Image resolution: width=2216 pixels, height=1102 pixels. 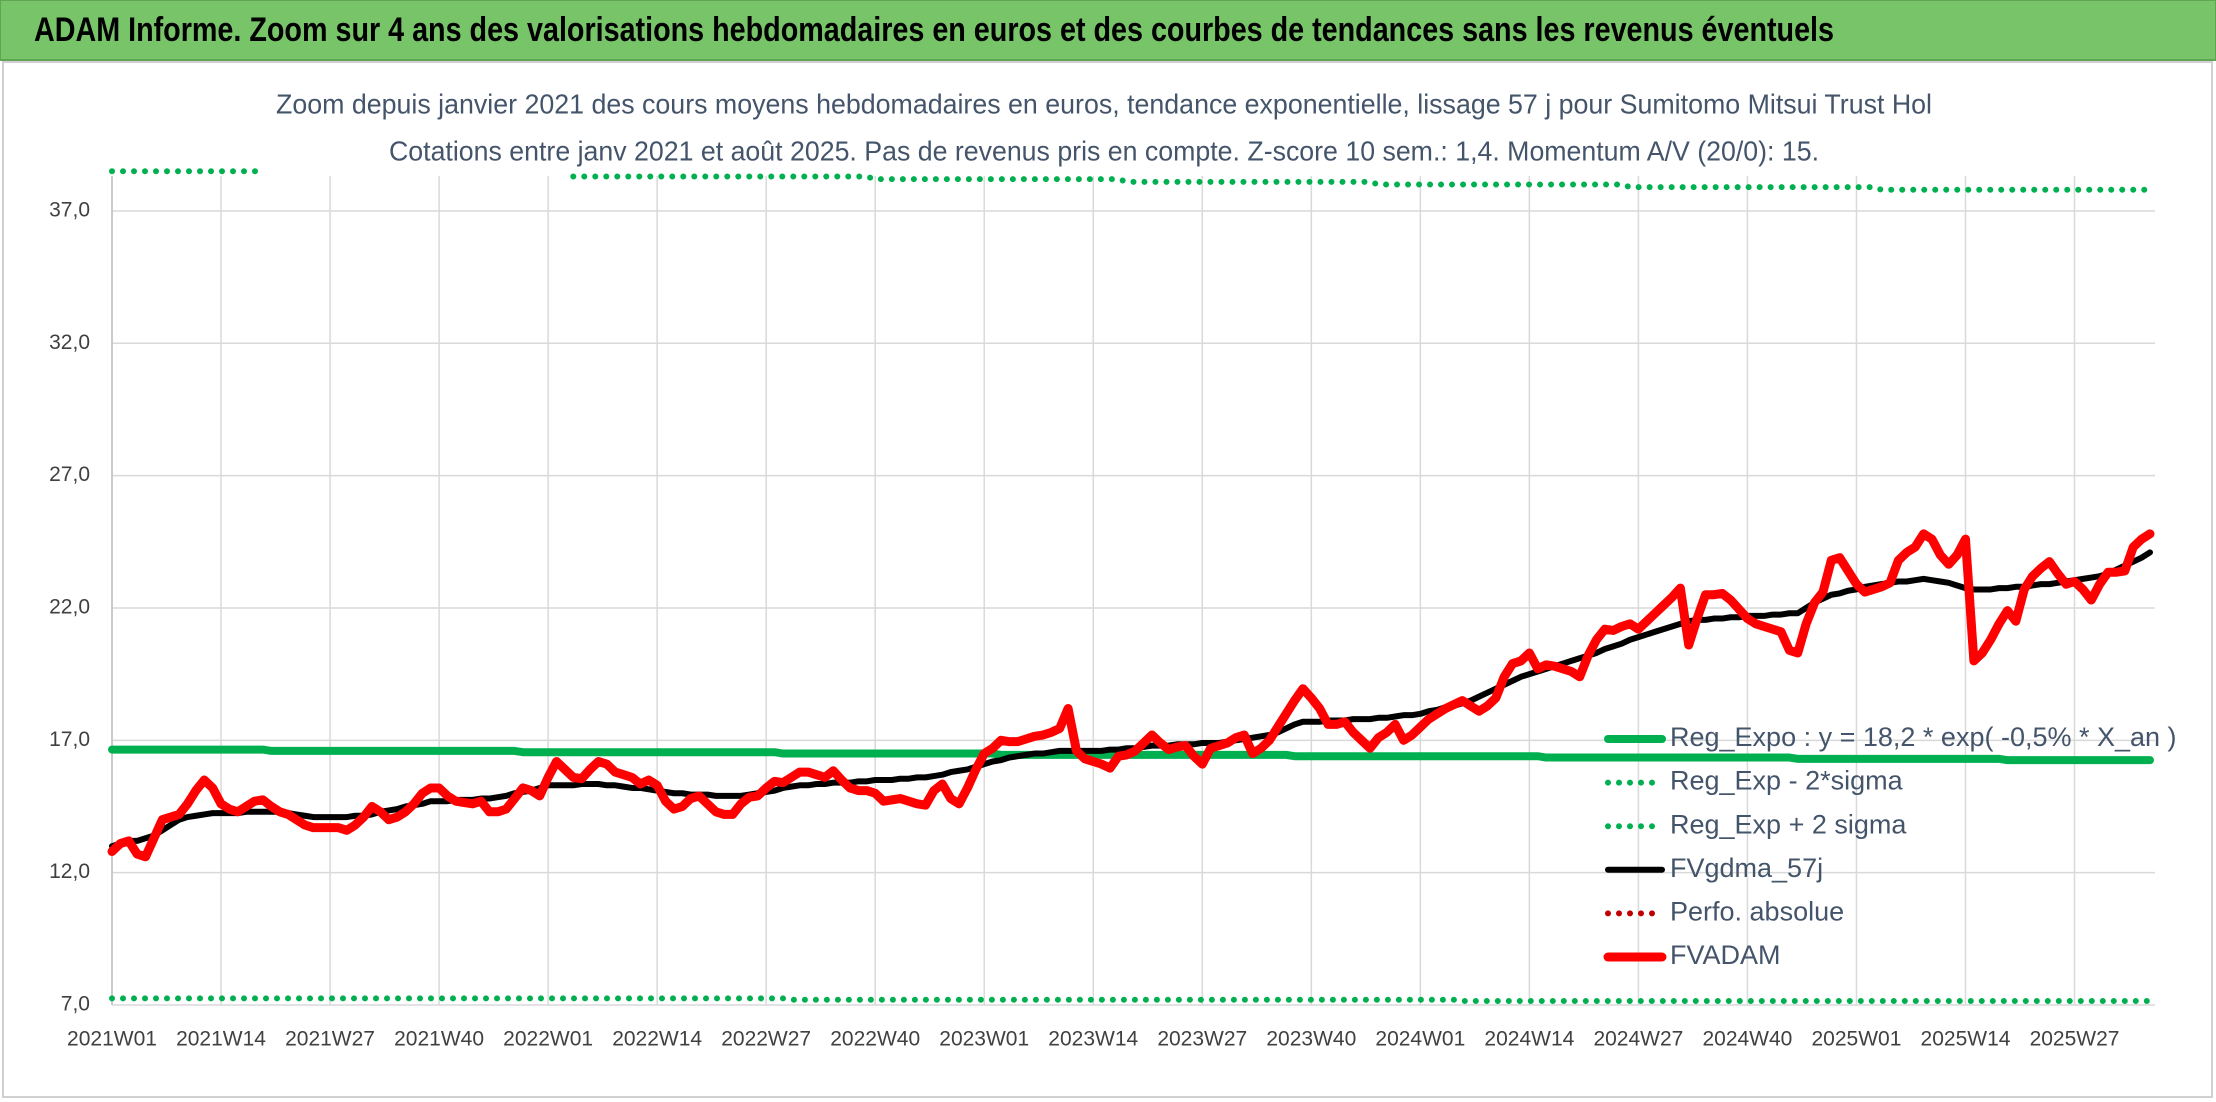 I want to click on x-tick-label: 2022W01, so click(x=548, y=1039).